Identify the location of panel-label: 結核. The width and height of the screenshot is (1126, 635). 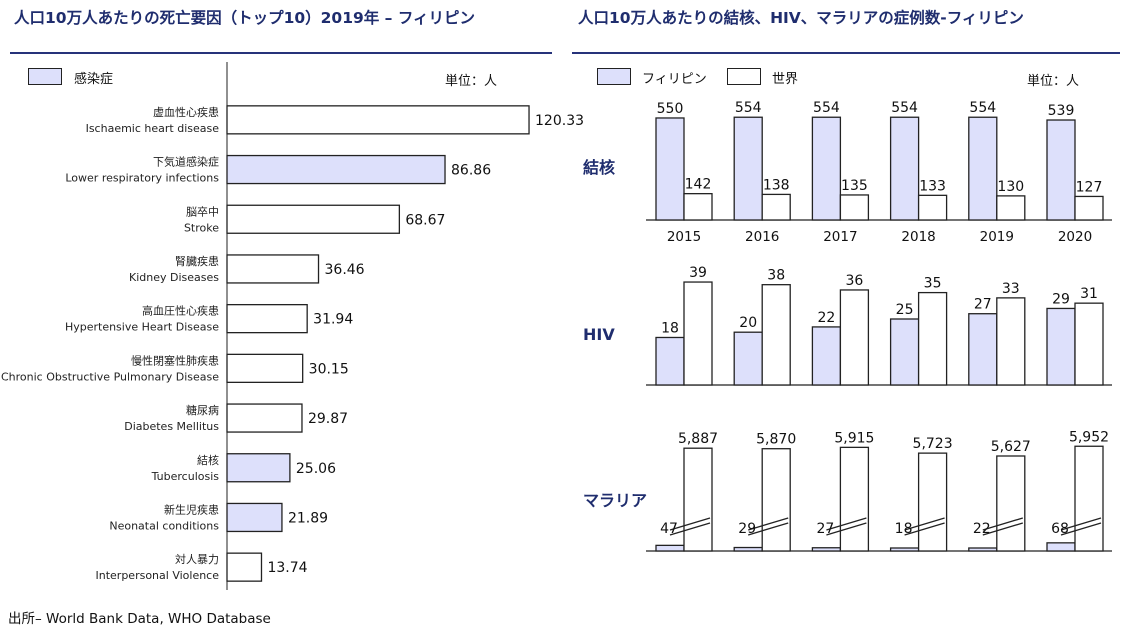
(599, 167).